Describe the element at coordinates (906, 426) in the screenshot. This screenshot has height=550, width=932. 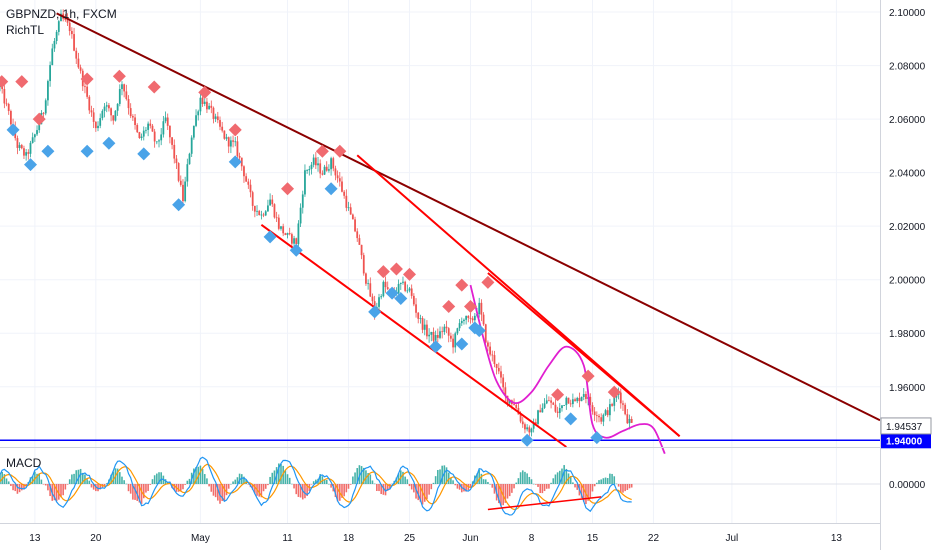
I see `current-price-tag` at that location.